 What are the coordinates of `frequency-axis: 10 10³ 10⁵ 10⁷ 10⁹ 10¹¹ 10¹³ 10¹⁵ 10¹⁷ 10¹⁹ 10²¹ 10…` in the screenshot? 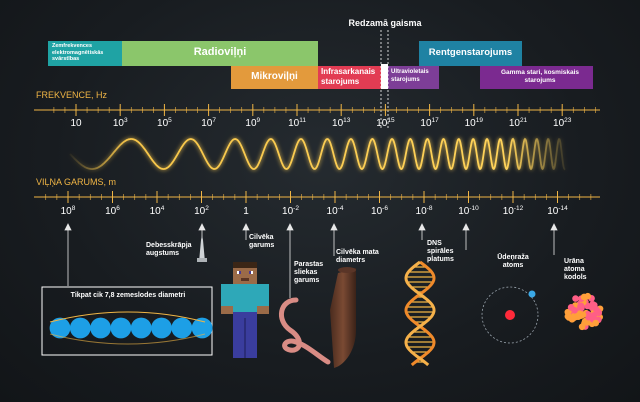 It's located at (317, 116).